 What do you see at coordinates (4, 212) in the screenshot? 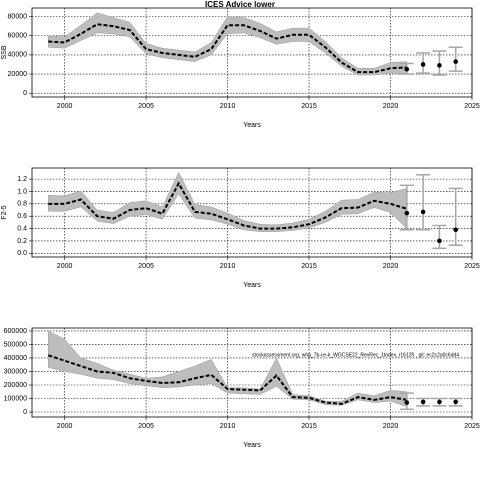
I see `y-axis-label: F2-5` at bounding box center [4, 212].